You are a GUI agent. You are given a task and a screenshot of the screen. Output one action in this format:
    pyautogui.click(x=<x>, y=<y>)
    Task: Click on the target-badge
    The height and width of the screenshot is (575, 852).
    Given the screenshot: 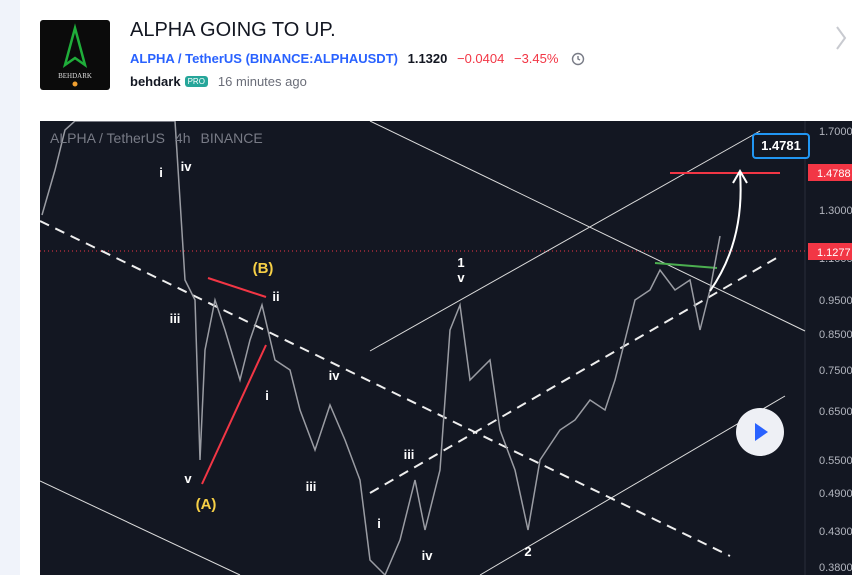 What is the action you would take?
    pyautogui.click(x=830, y=172)
    